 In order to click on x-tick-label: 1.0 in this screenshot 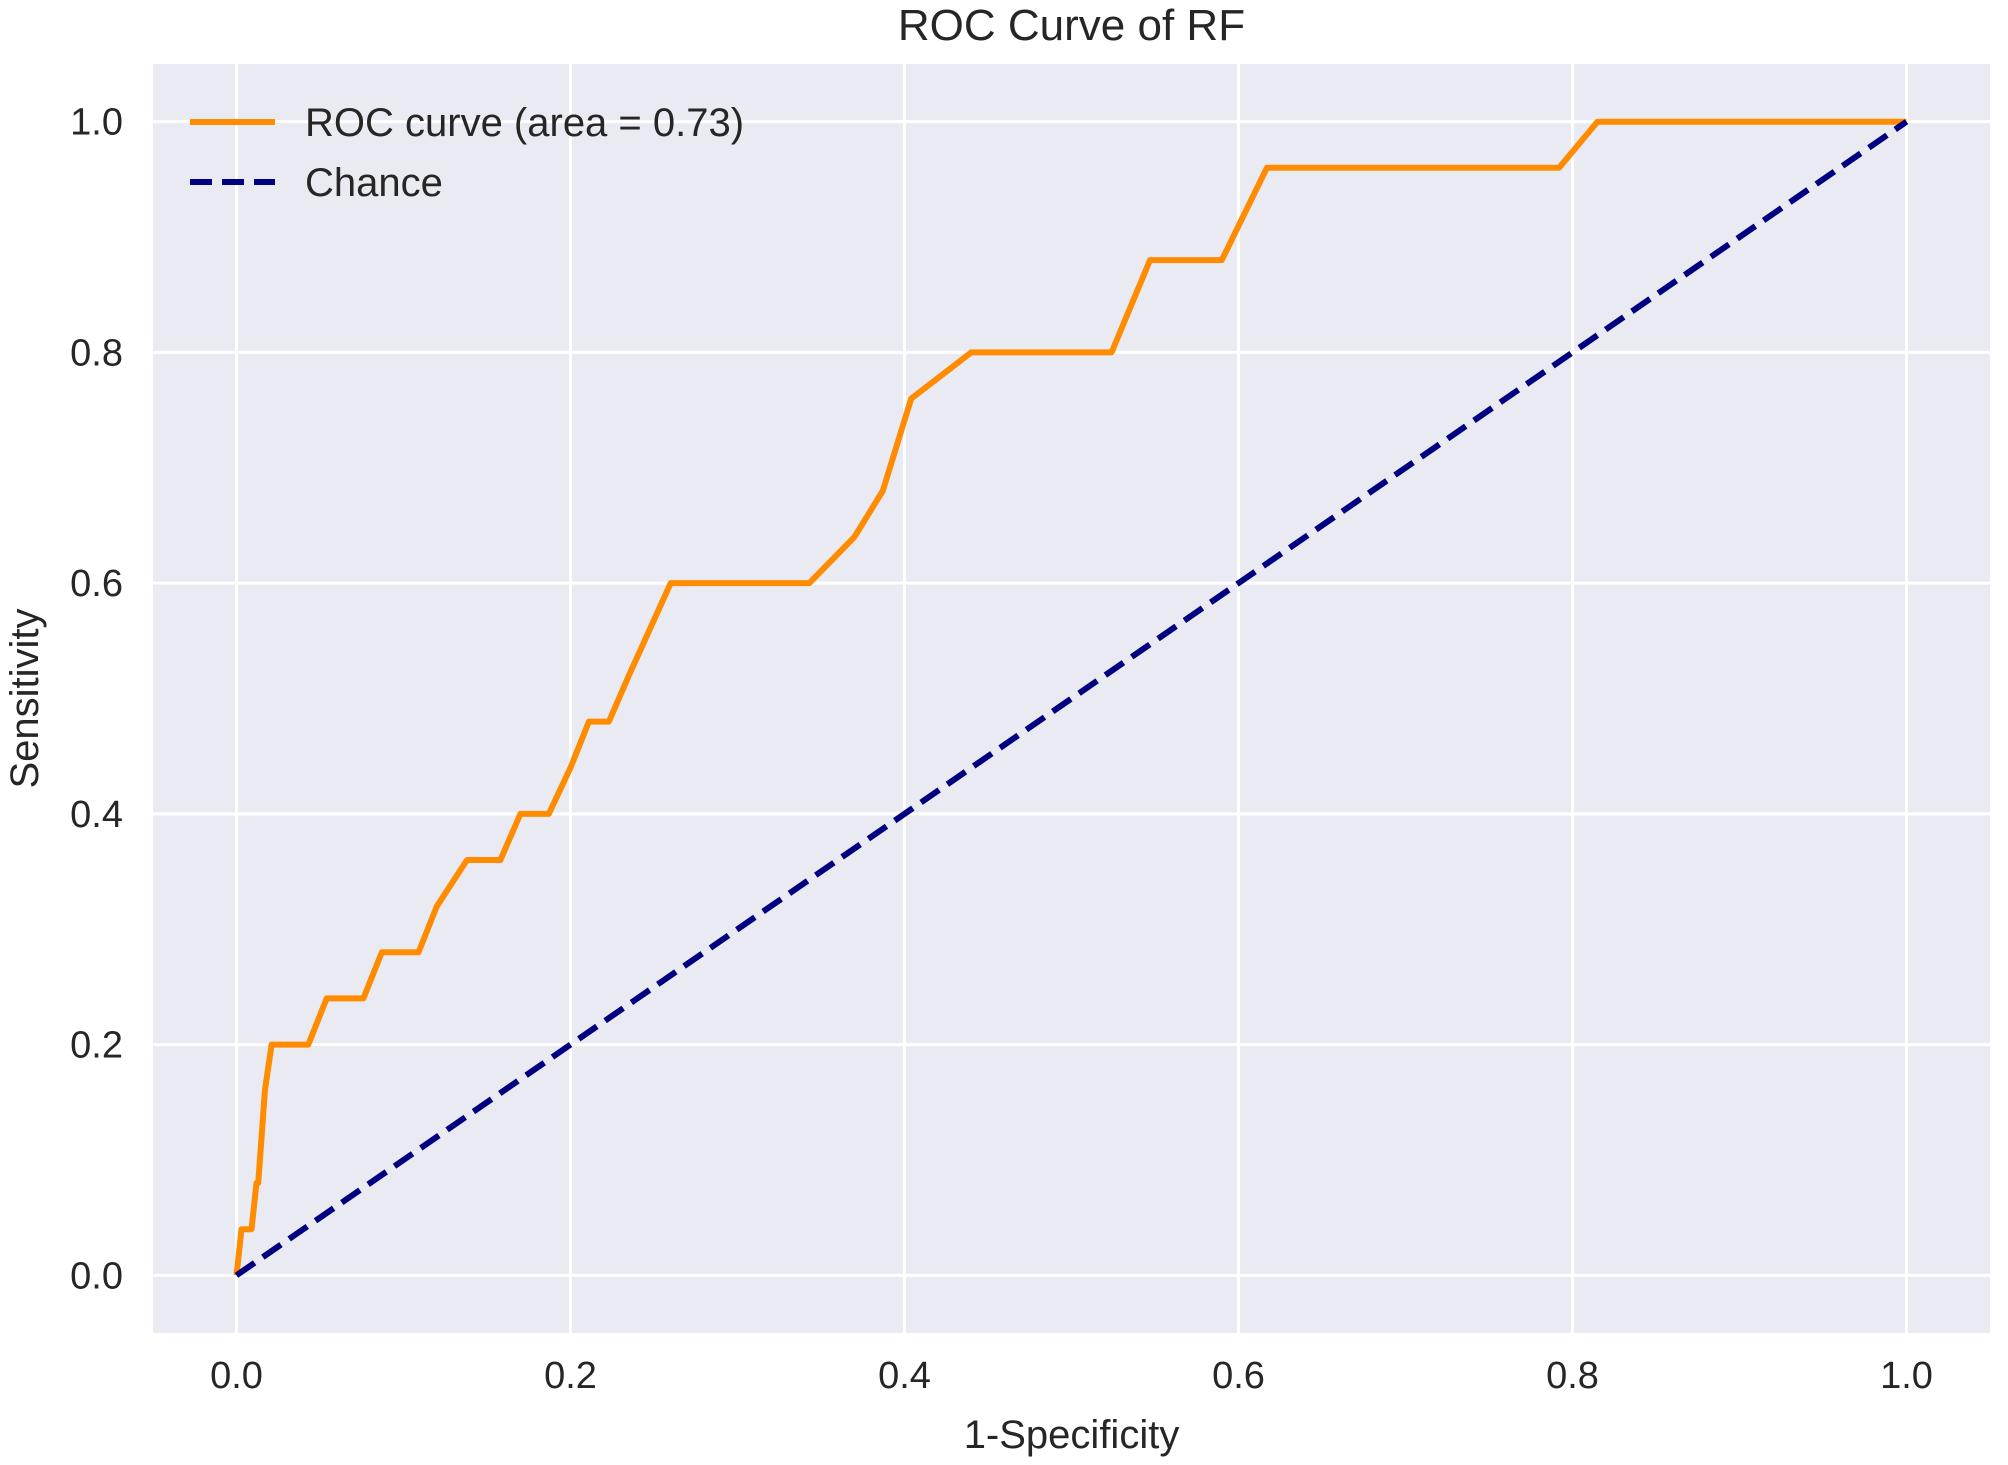, I will do `click(1906, 1376)`.